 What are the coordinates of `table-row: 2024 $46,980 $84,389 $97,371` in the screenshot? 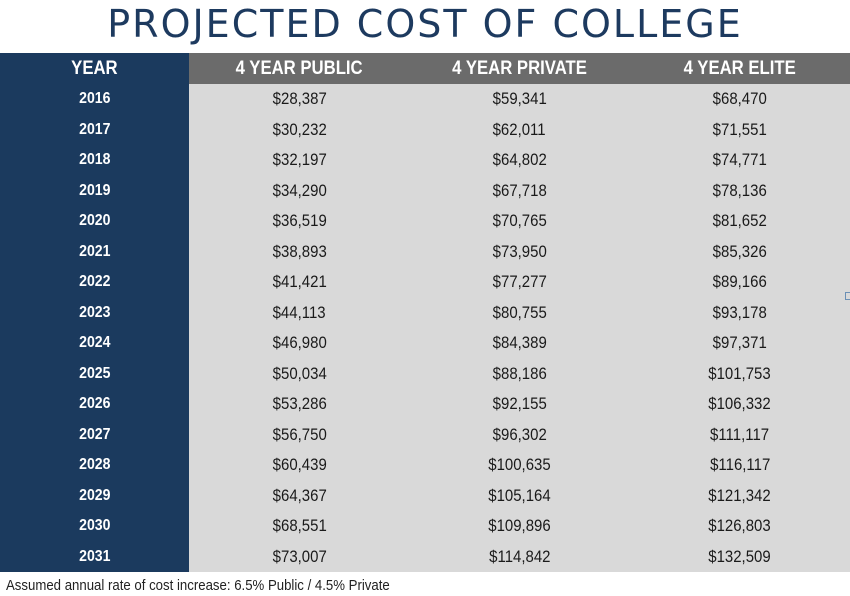 It's located at (425, 343).